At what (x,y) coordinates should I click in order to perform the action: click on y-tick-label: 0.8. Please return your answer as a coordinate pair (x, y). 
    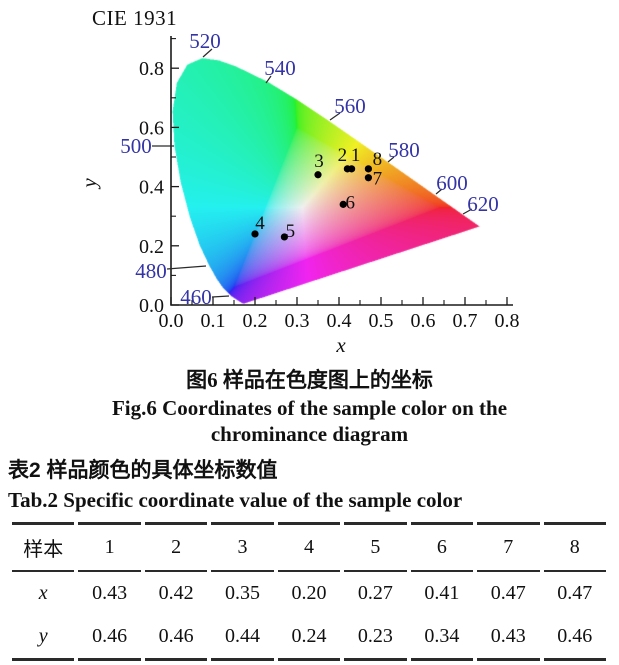
    Looking at the image, I should click on (151, 69).